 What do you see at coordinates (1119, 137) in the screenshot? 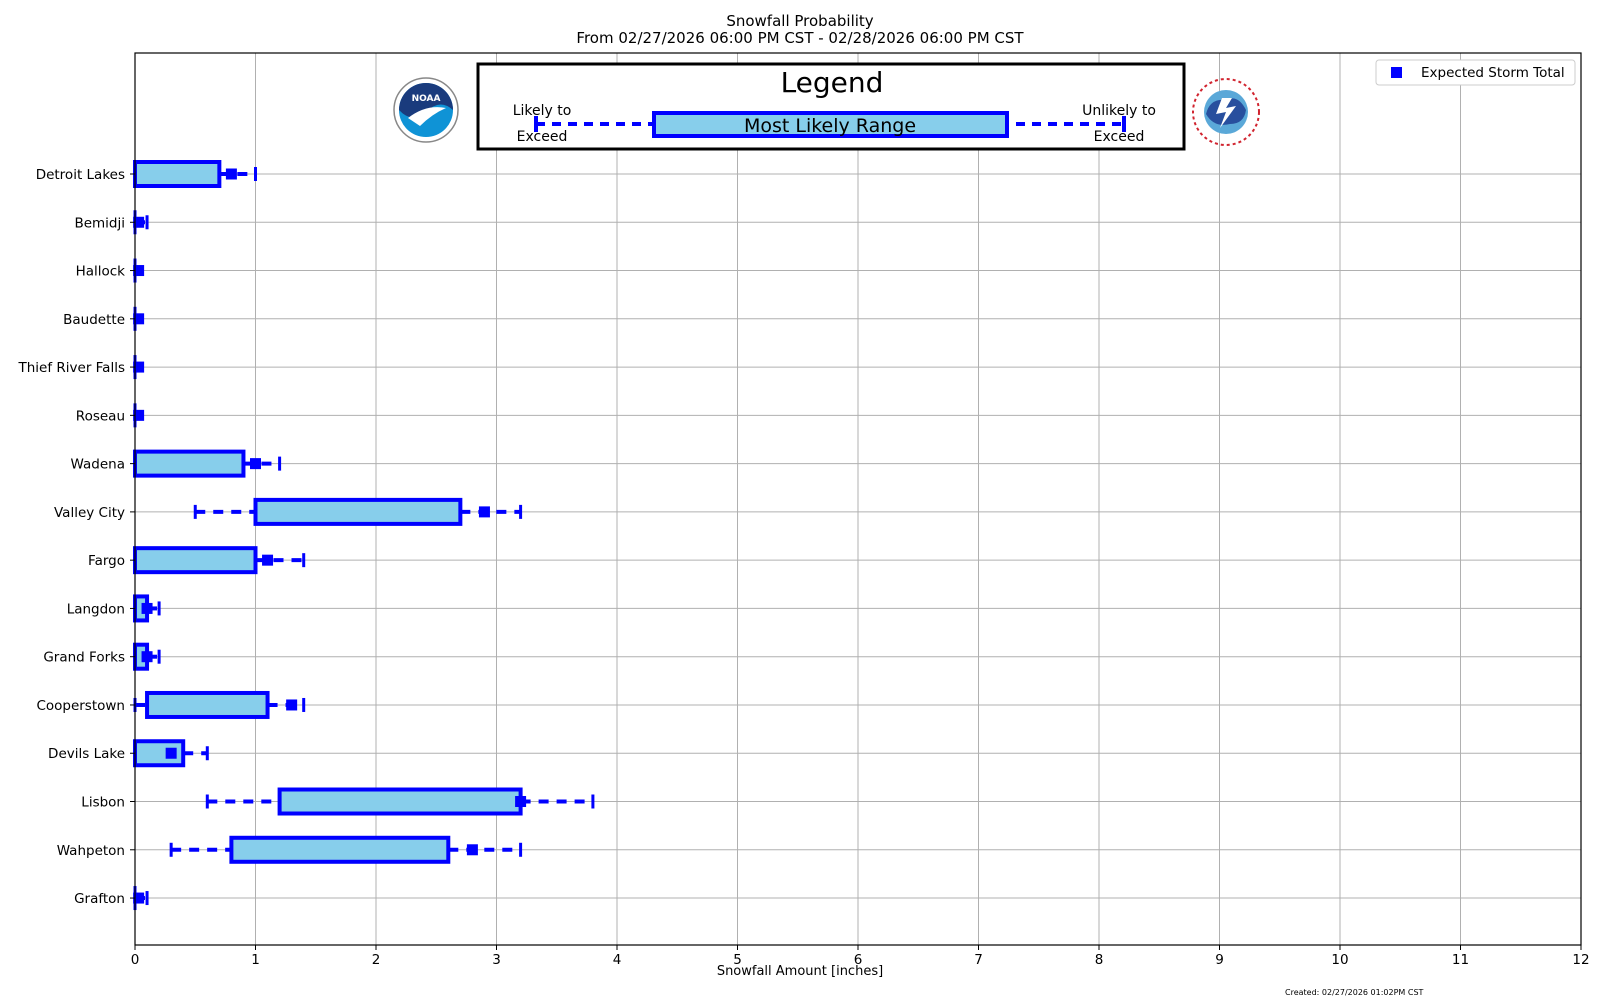
I see `box-legend-right-label-2: Exceed` at bounding box center [1119, 137].